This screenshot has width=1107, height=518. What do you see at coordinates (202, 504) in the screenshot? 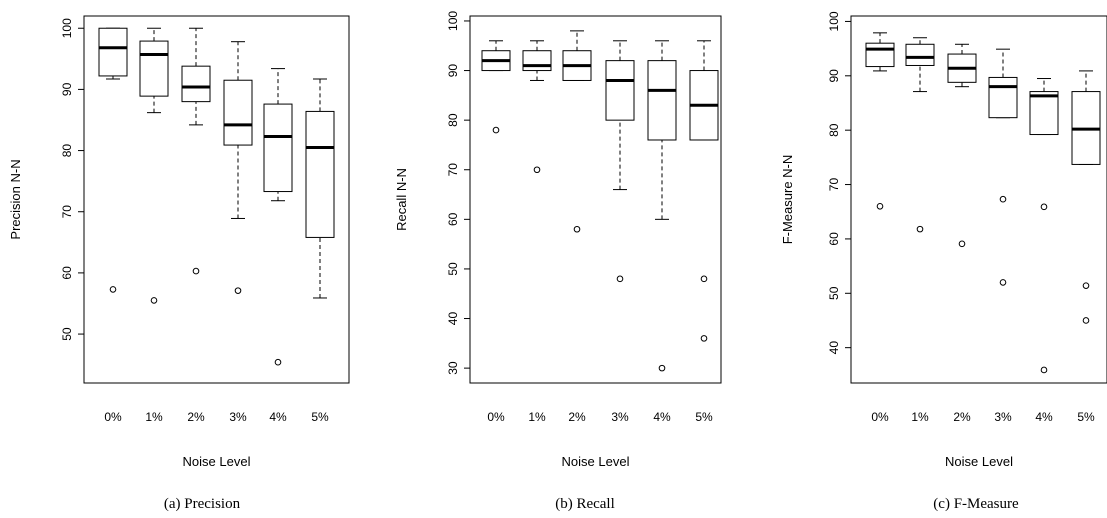
I see `panel-caption: (a) Precision` at bounding box center [202, 504].